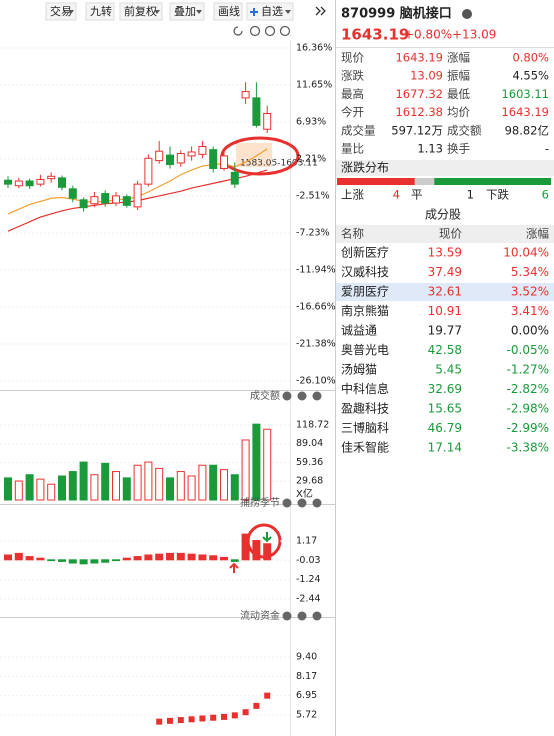 This screenshot has width=554, height=736. I want to click on cell-value: 19.77, so click(445, 331).